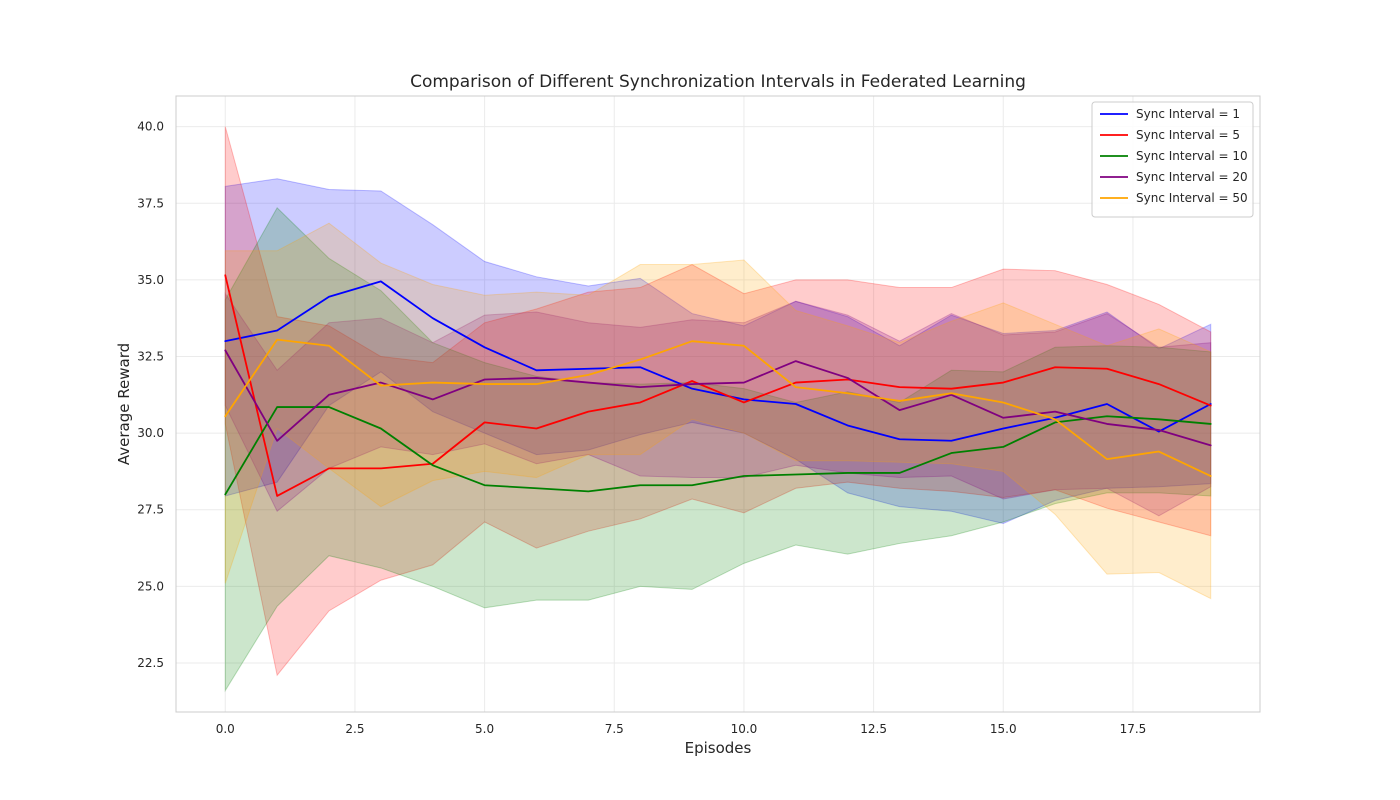  I want to click on x-tick-label: 10.0, so click(744, 729).